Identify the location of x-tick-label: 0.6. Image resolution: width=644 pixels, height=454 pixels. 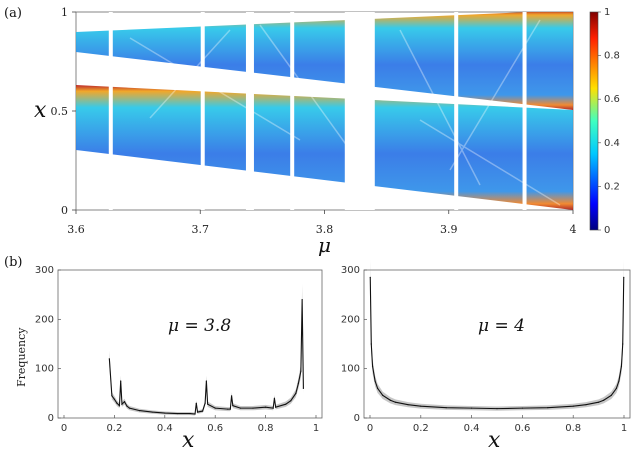
(522, 428).